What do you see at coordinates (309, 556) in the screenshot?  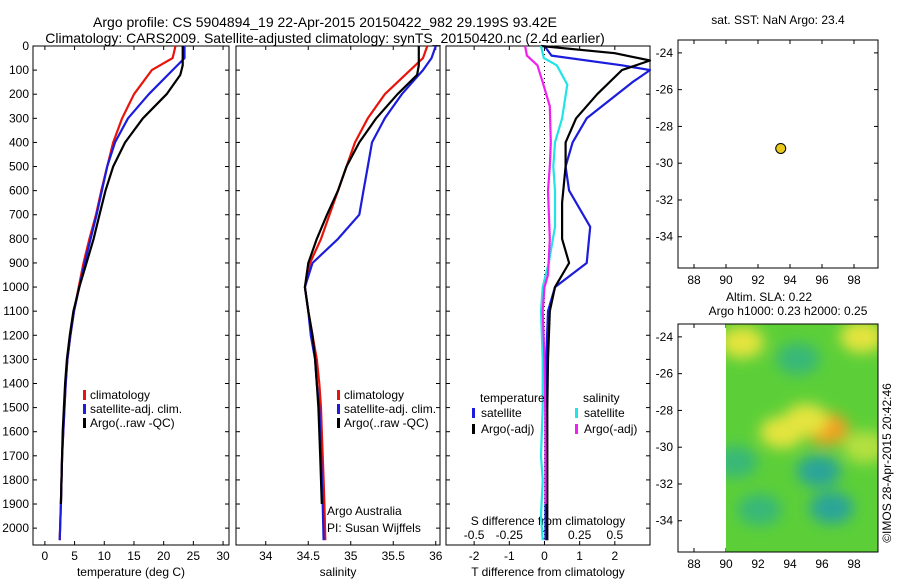 I see `x-tick-label: 34.5` at bounding box center [309, 556].